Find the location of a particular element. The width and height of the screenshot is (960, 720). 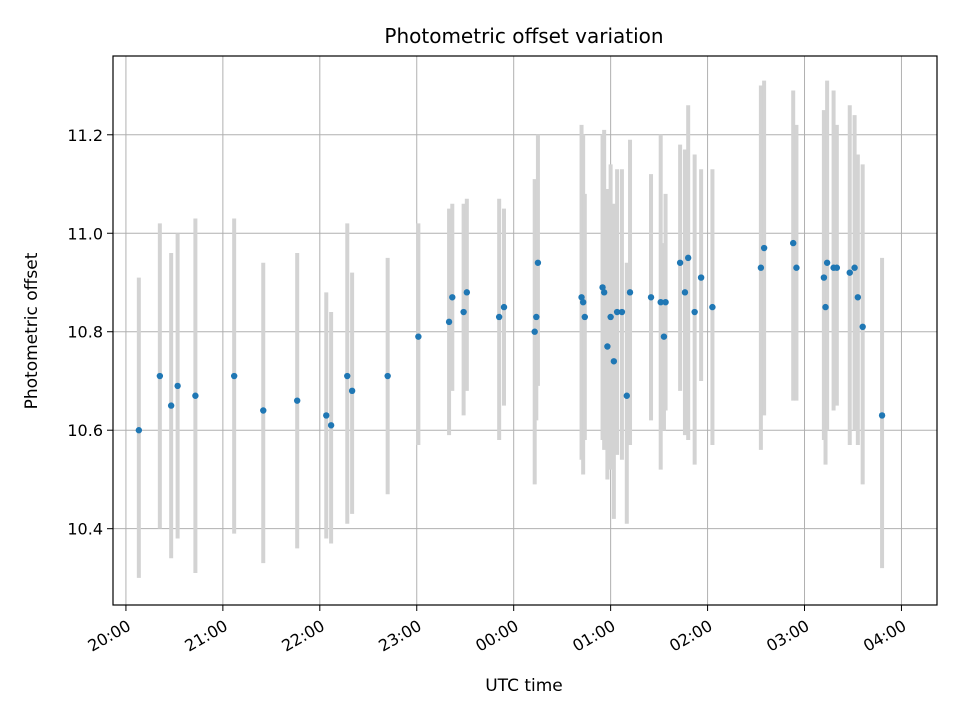

y-axis-ticks: 10.4 10.6 10.8 11.0 11.2 is located at coordinates (90, 332).